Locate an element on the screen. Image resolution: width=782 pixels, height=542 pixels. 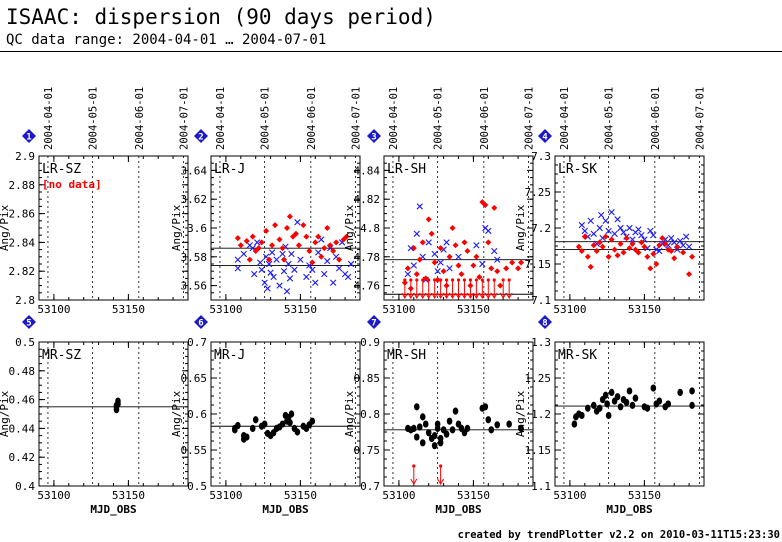
panel-name: MR-J is located at coordinates (229, 355).